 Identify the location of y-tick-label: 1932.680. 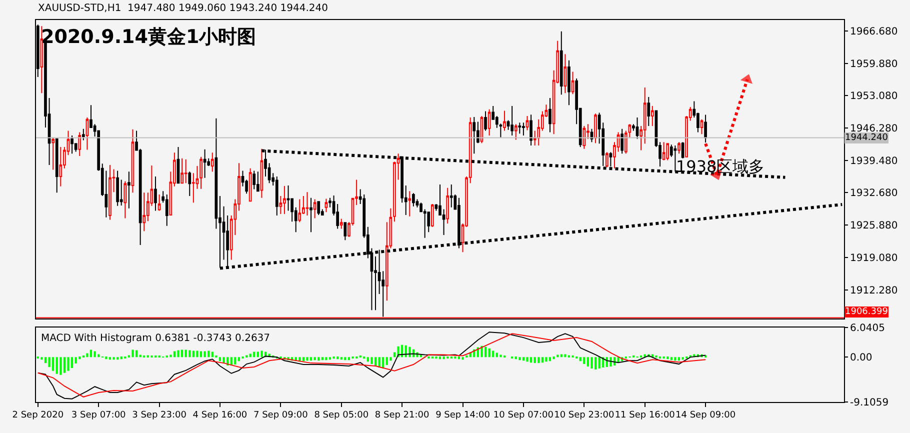
(874, 194).